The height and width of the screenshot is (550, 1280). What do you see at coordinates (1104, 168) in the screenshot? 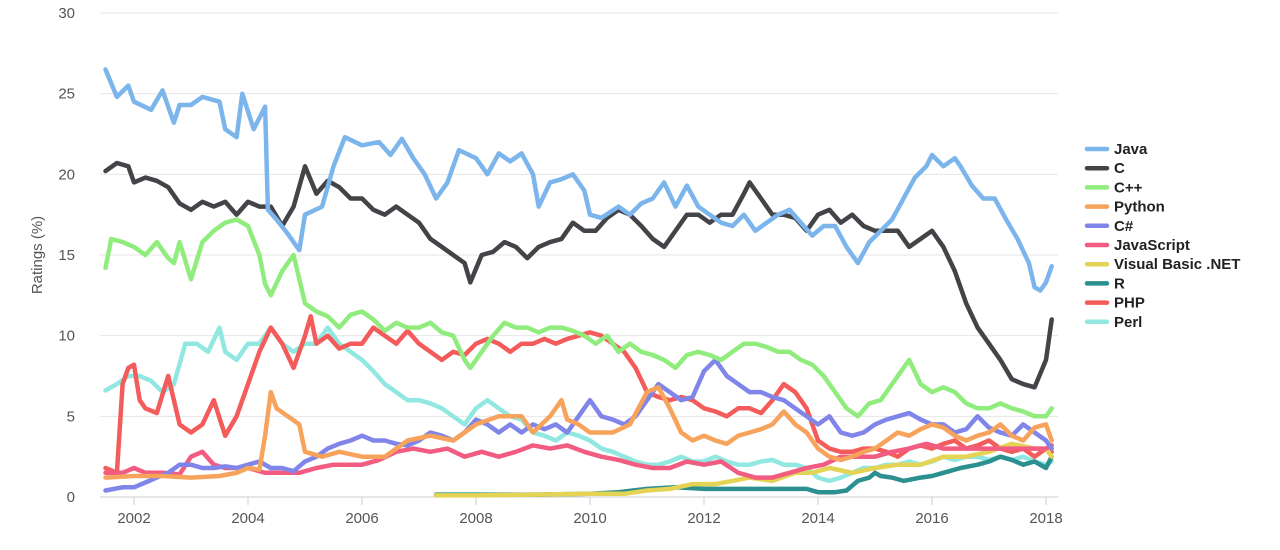
I see `legend-item-c: C` at bounding box center [1104, 168].